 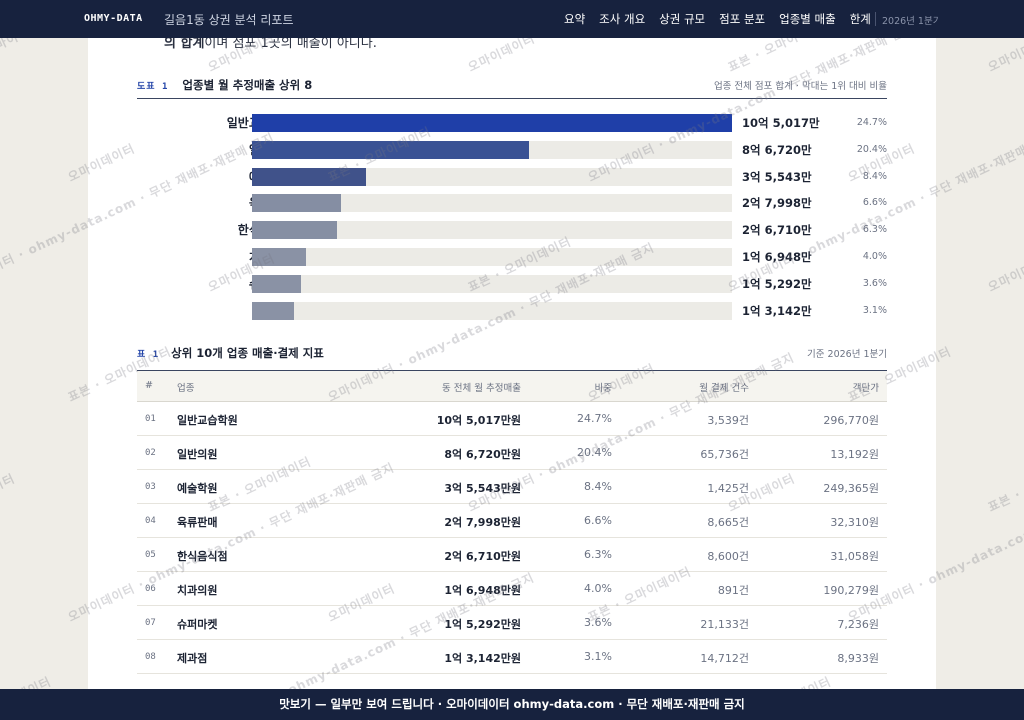 What do you see at coordinates (910, 21) in the screenshot?
I see `report-period: 2026년 1분기` at bounding box center [910, 21].